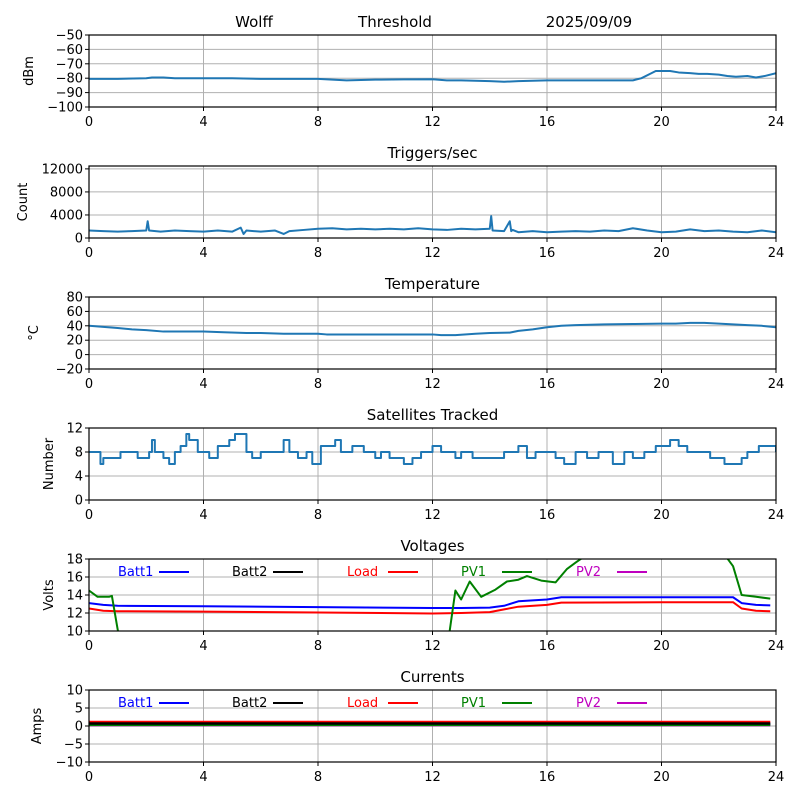 The height and width of the screenshot is (800, 800). I want to click on y-tick-label: −70, so click(69, 64).